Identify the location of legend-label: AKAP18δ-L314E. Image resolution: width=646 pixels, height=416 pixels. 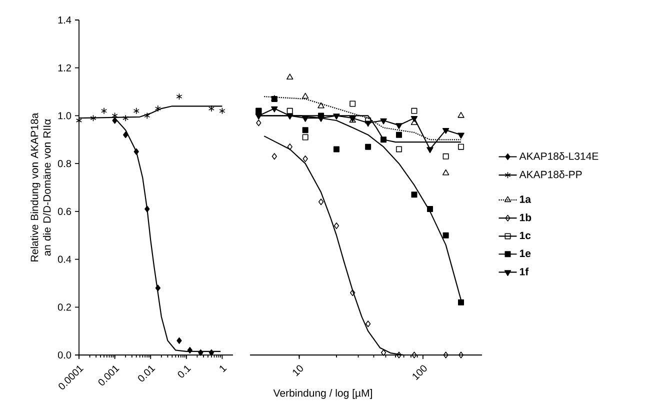
(558, 156).